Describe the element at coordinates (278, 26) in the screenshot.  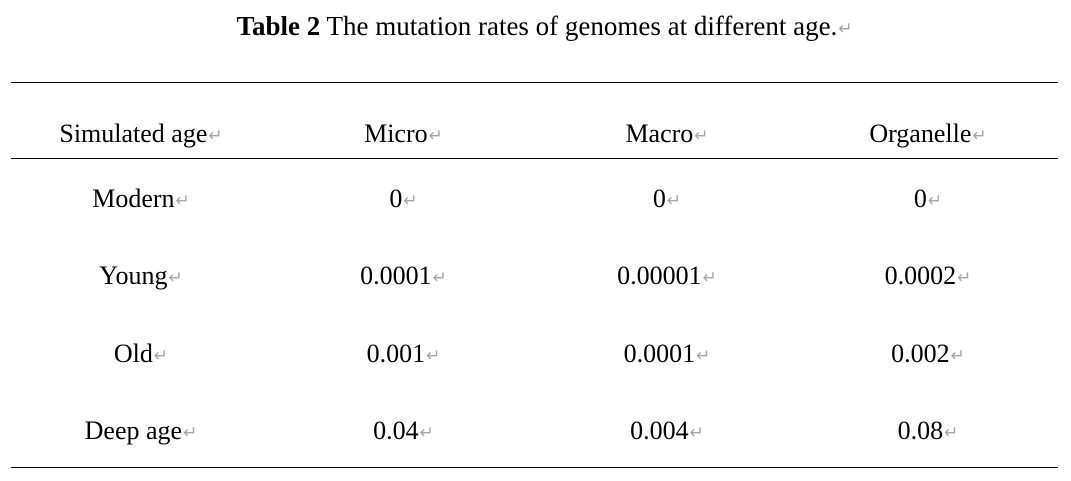
I see `caption-label: Table 2` at that location.